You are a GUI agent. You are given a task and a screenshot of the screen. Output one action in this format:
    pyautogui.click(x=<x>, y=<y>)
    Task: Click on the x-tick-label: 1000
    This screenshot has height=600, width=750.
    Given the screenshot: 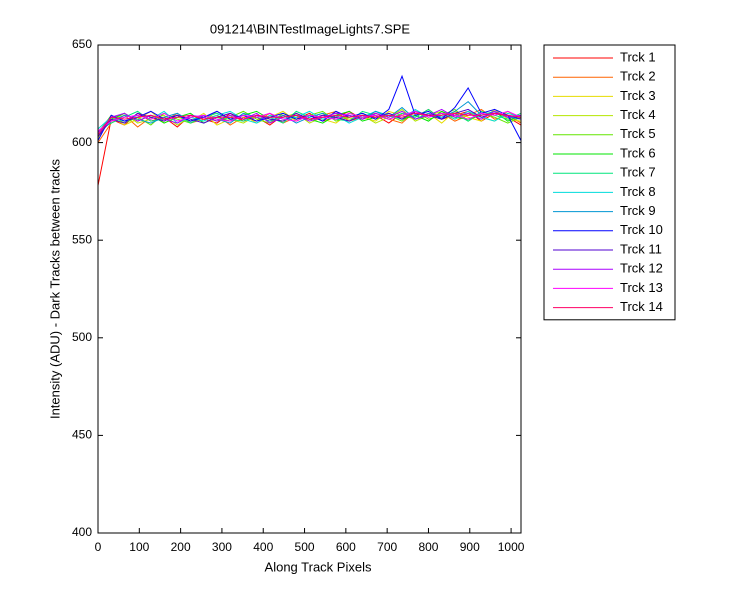 What is the action you would take?
    pyautogui.click(x=511, y=547)
    